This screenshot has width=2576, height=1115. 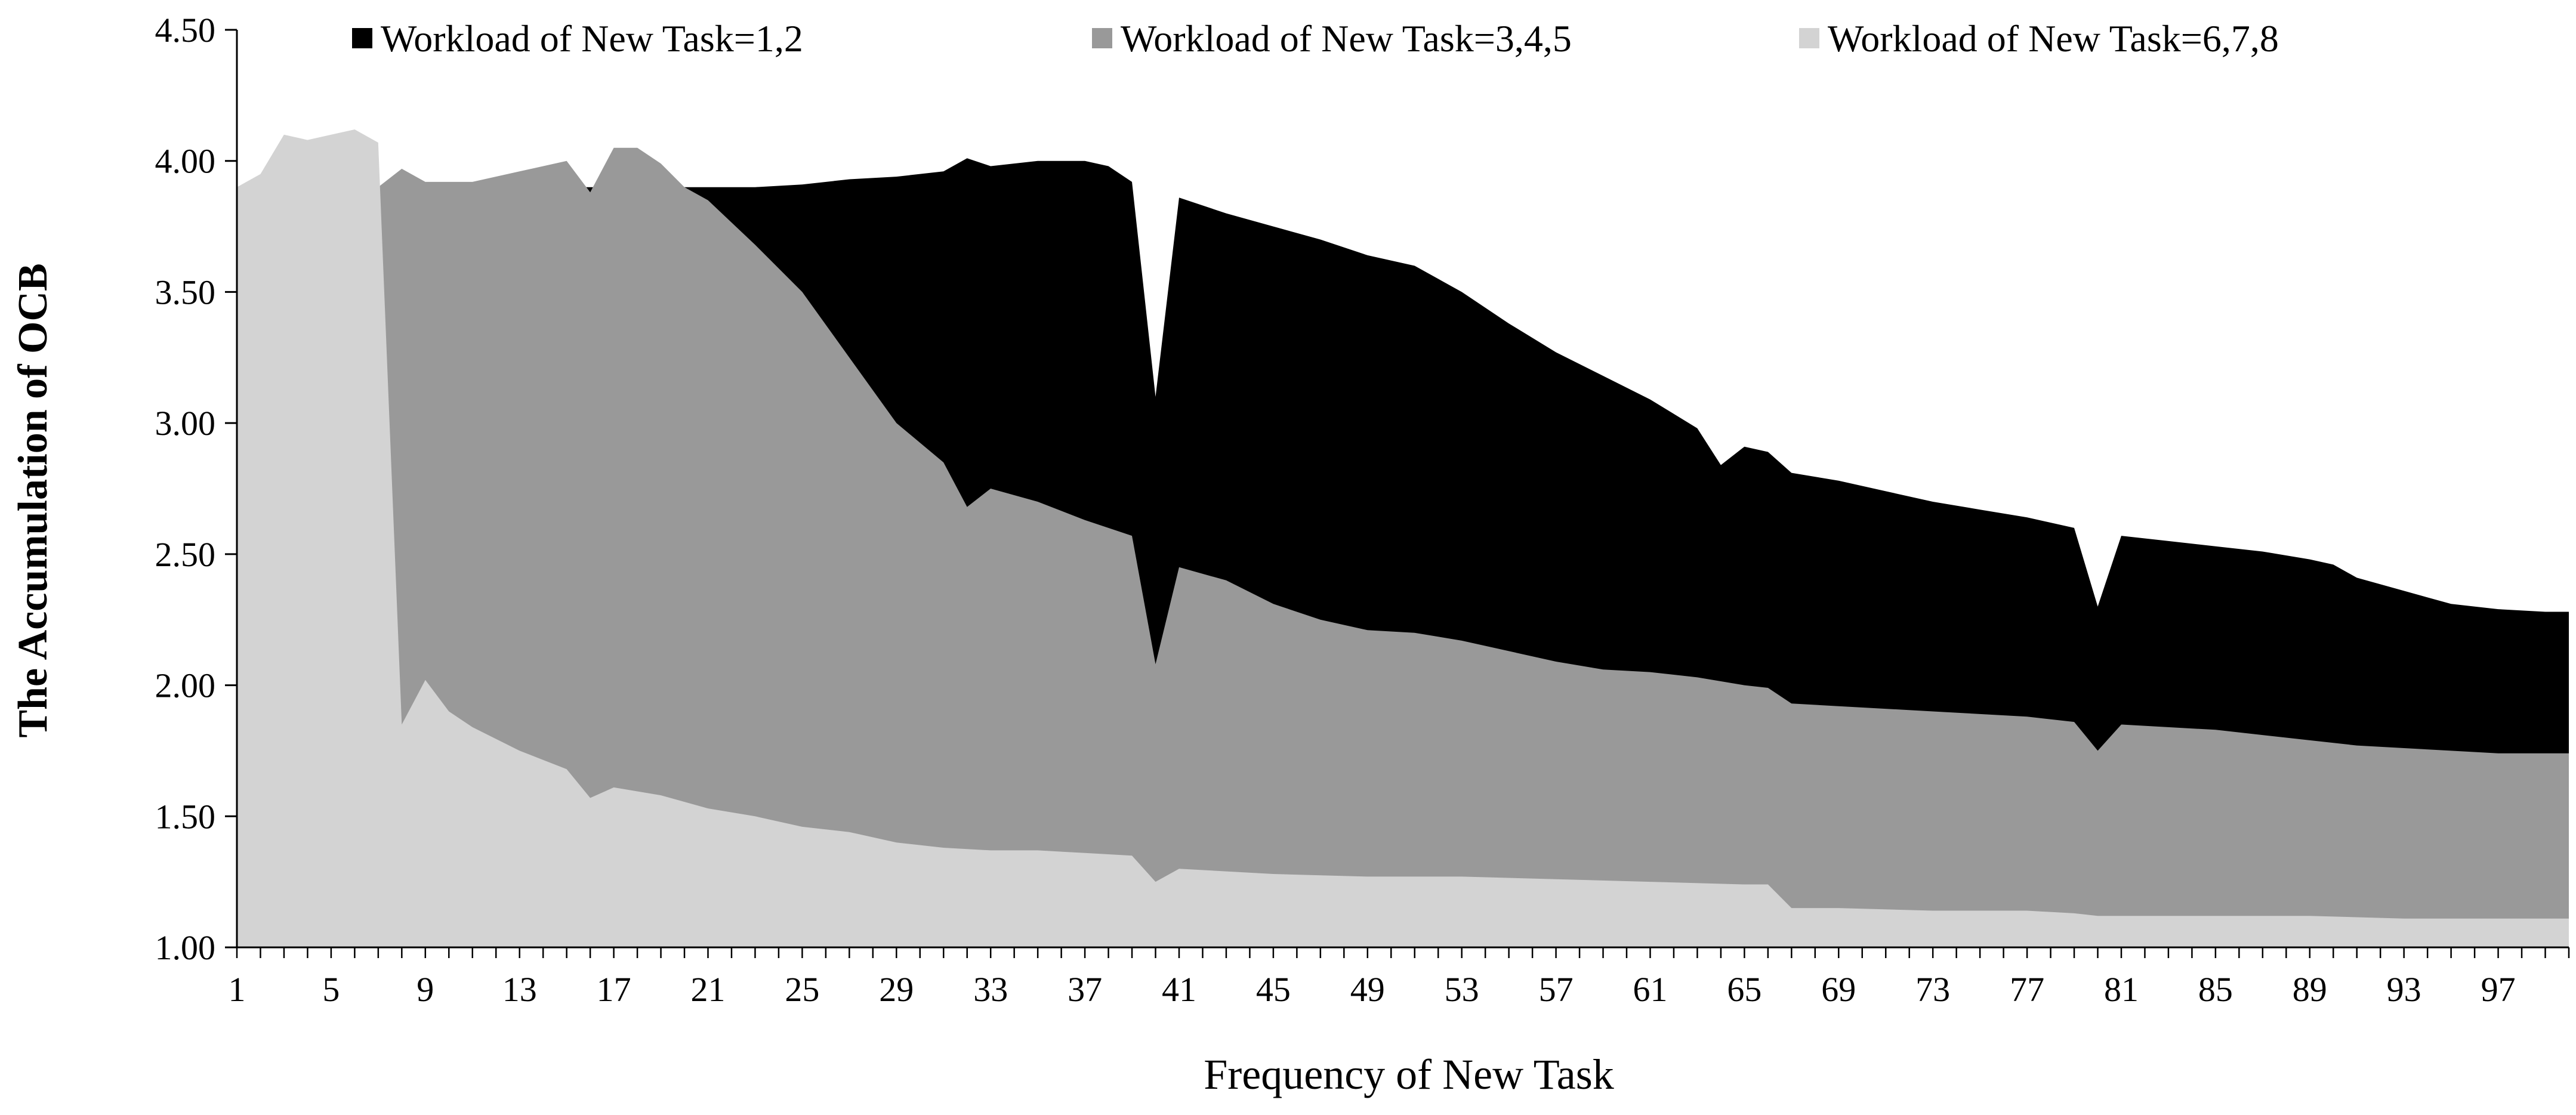 What do you see at coordinates (592, 38) in the screenshot?
I see `legend-label-1: Workload of New Task=1,2` at bounding box center [592, 38].